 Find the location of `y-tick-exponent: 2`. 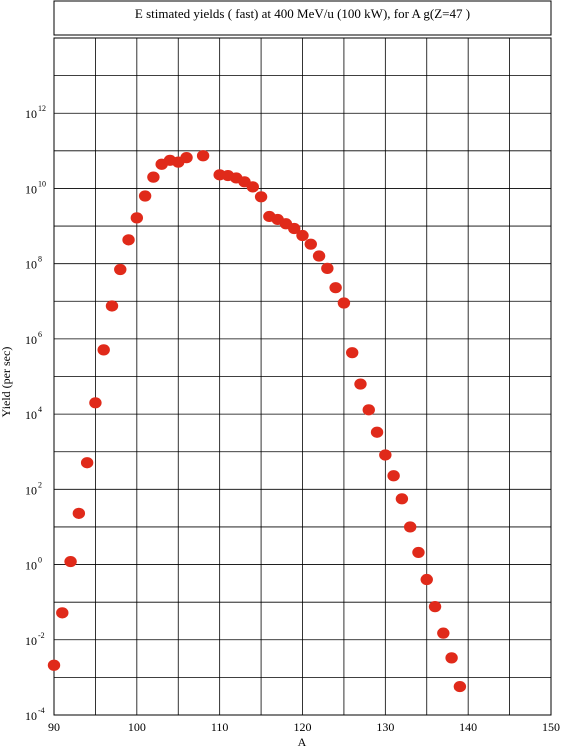

y-tick-exponent: 2 is located at coordinates (40, 484).